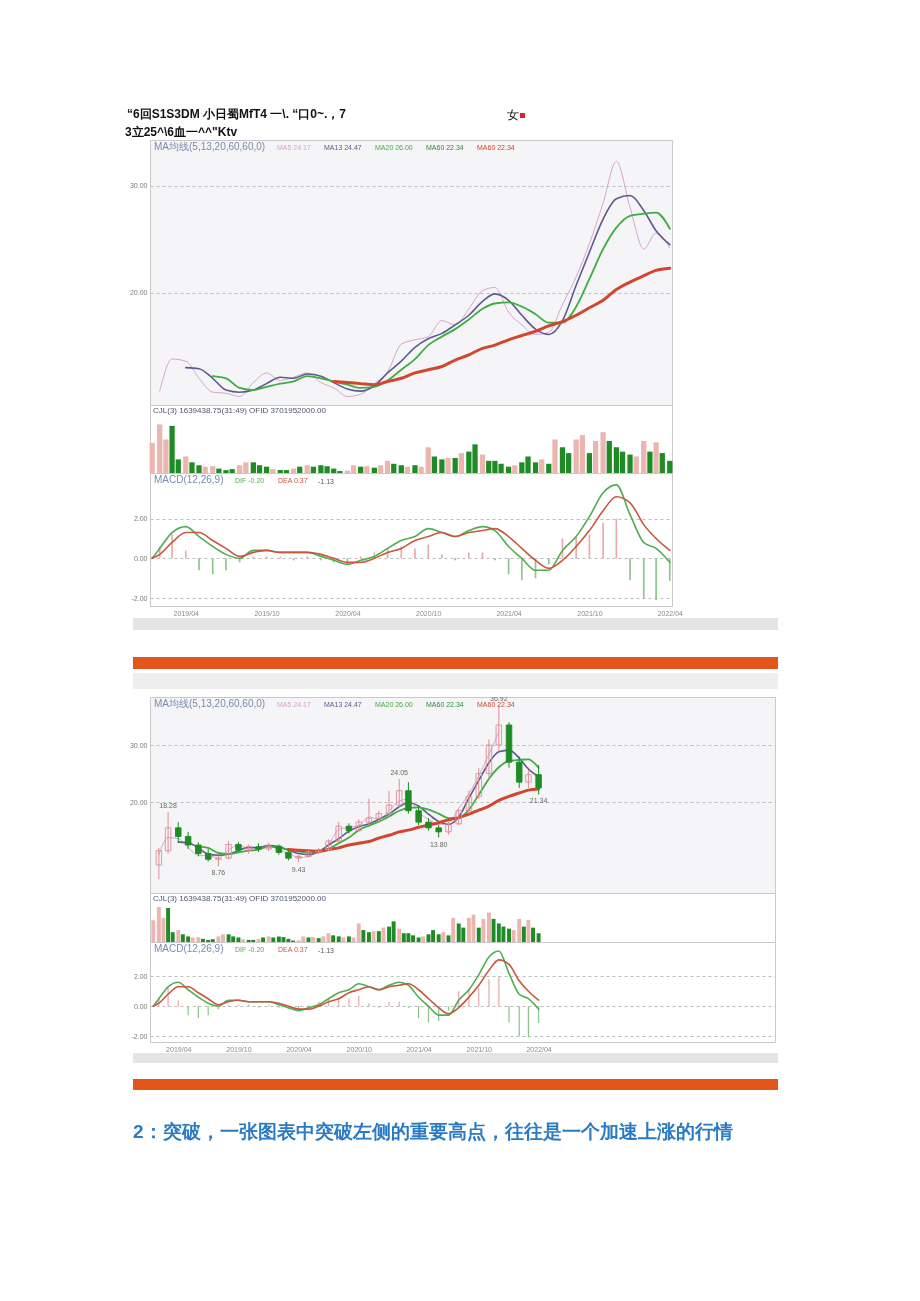  Describe the element at coordinates (237, 114) in the screenshot. I see `chart-title: “6回S1S3DM 小日蜀MfT4 一\. “口0~.，7` at that location.